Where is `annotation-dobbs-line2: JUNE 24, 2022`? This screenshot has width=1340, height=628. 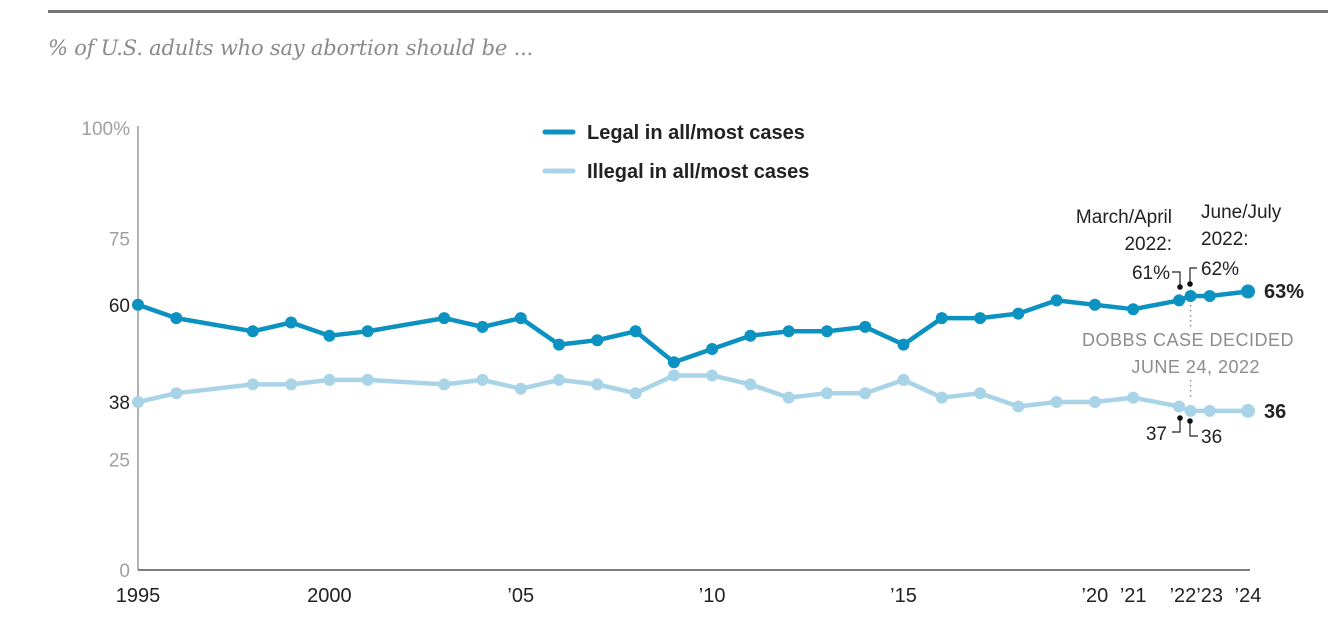
annotation-dobbs-line2: JUNE 24, 2022 is located at coordinates (1195, 367).